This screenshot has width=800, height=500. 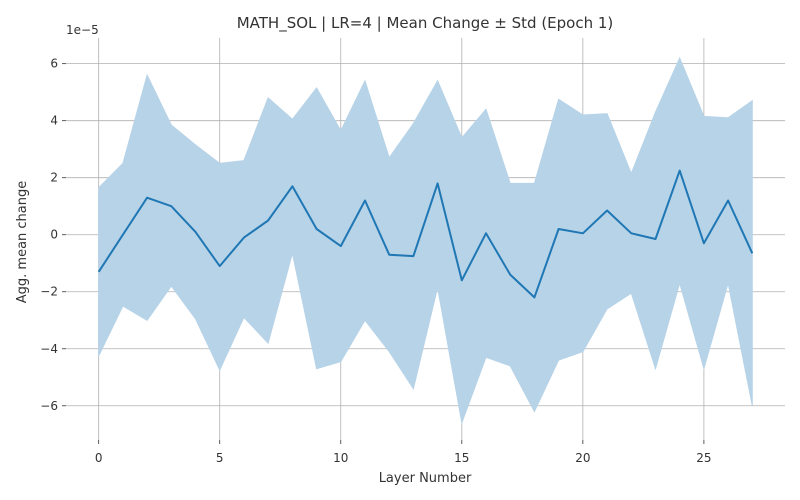 What do you see at coordinates (425, 478) in the screenshot?
I see `x-axis-label: Layer Number` at bounding box center [425, 478].